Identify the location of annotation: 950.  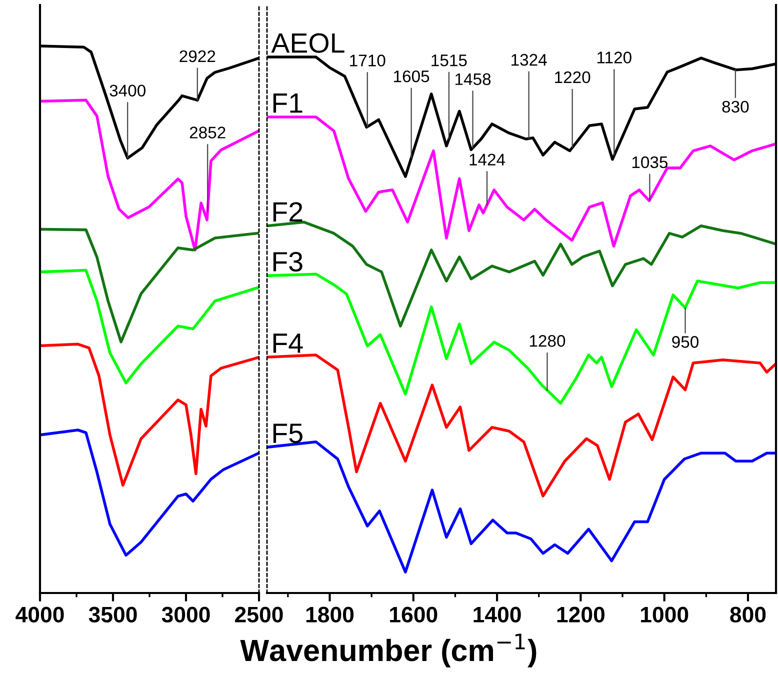
(685, 342).